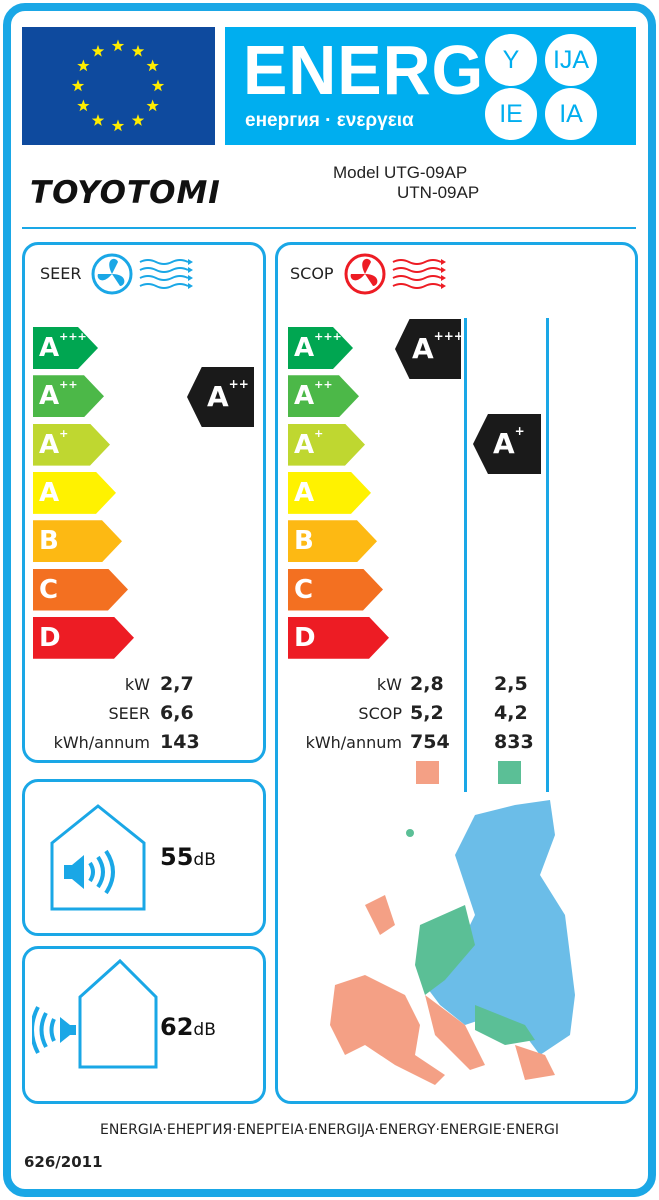 The height and width of the screenshot is (1200, 659). Describe the element at coordinates (177, 713) in the screenshot. I see `seer-seer-value: 6,6` at that location.